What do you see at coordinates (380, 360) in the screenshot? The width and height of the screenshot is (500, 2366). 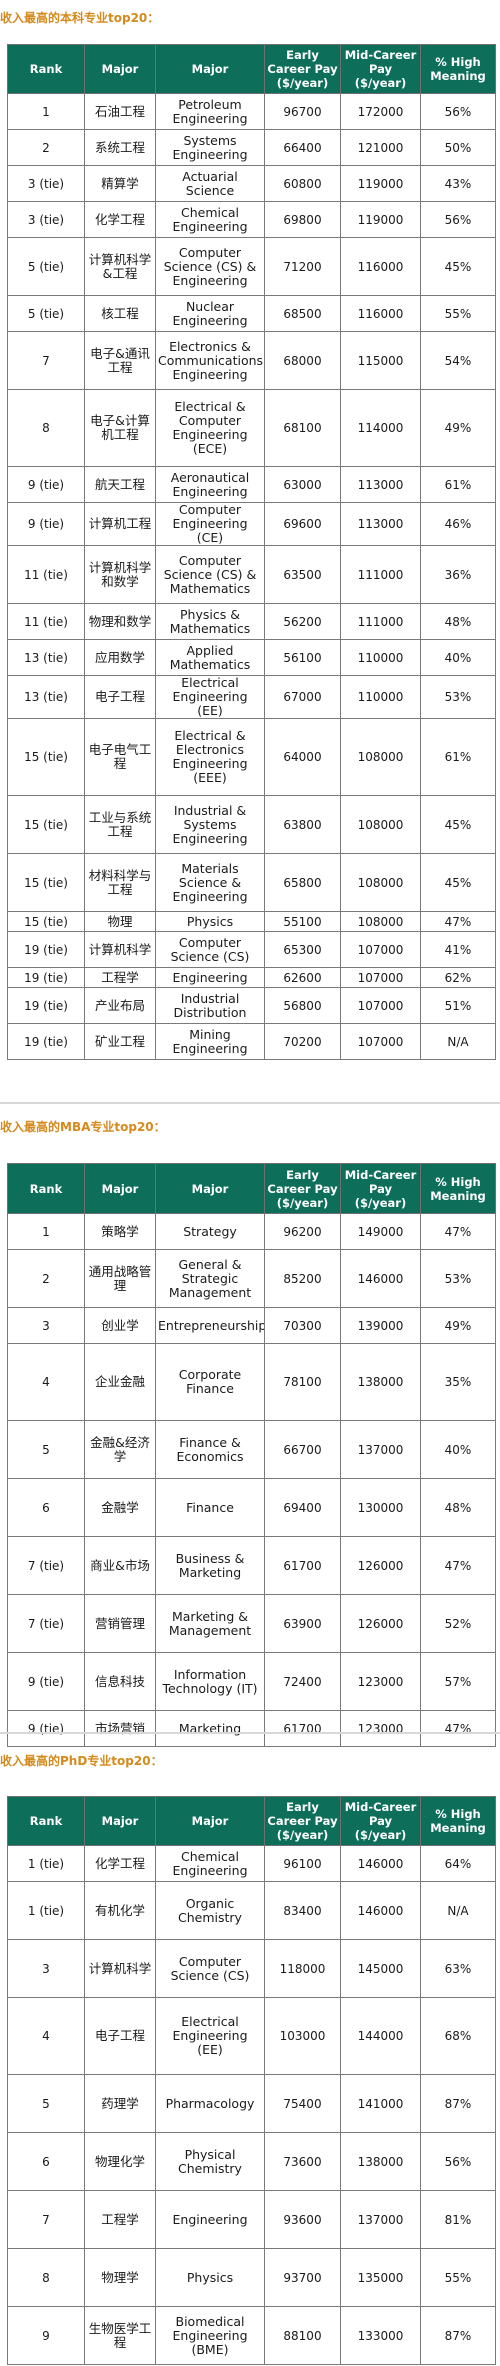 I see `mid-pay-cell: 115000` at bounding box center [380, 360].